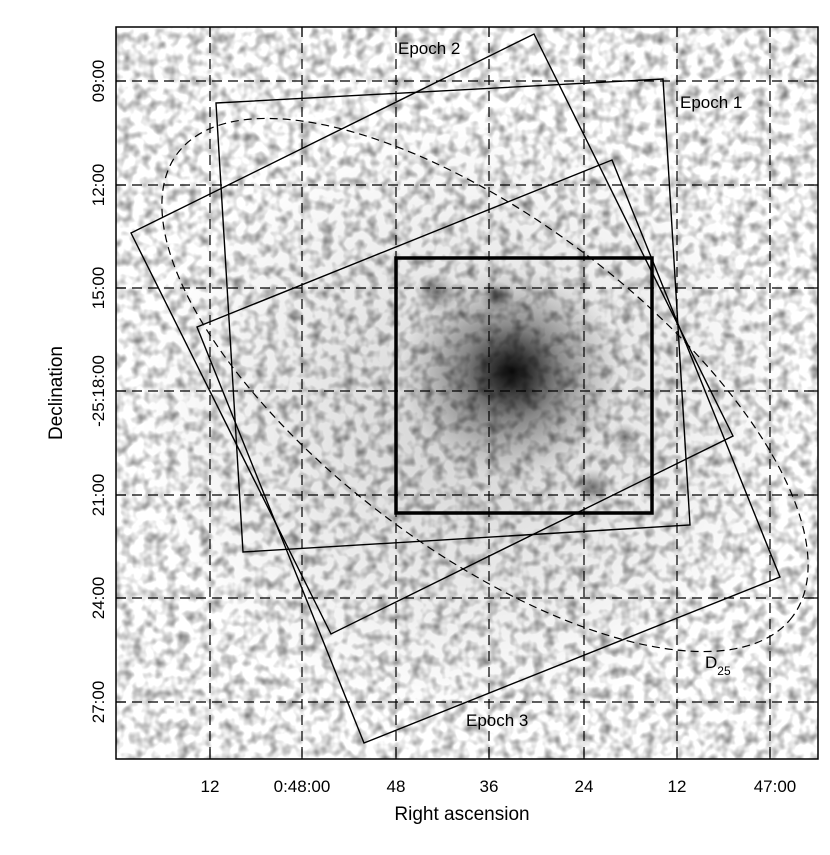 The image size is (830, 855). What do you see at coordinates (711, 662) in the screenshot?
I see `d25-label-main: D` at bounding box center [711, 662].